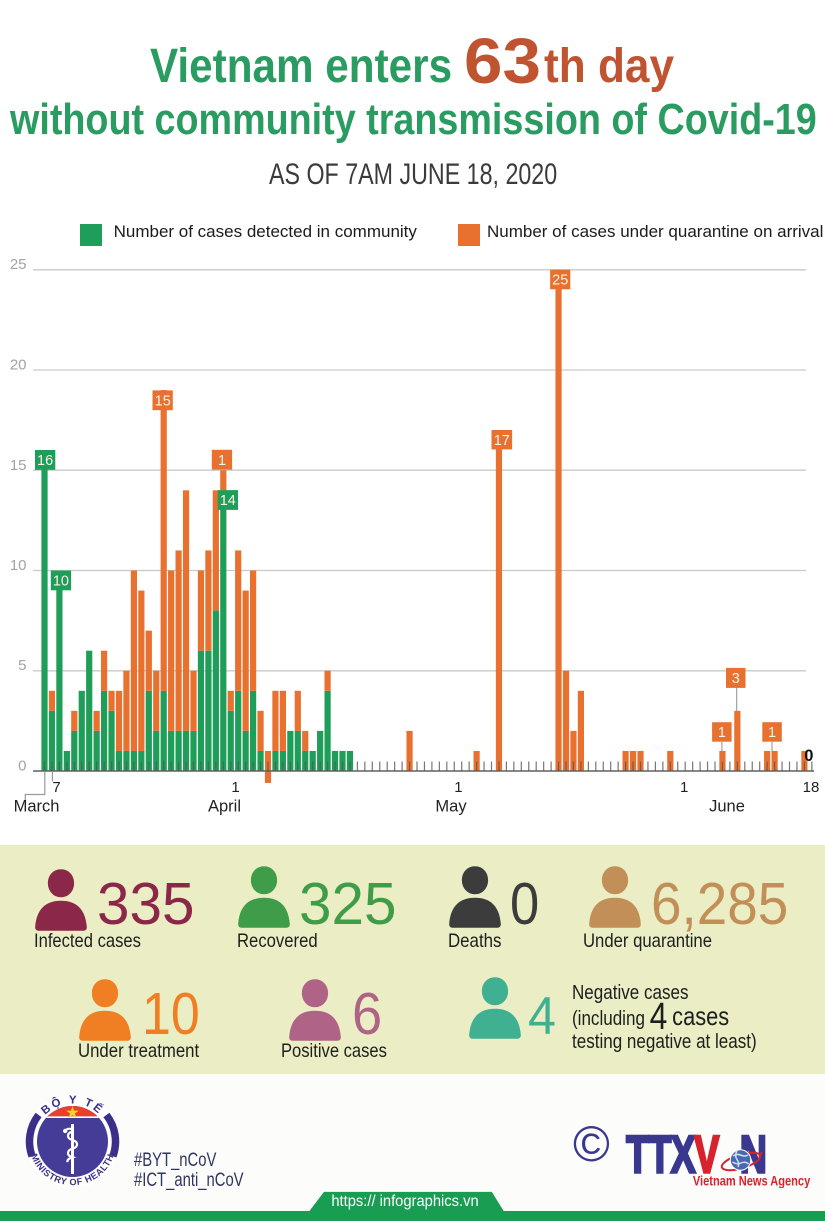 The height and width of the screenshot is (1221, 825). I want to click on svg-text: TTX, so click(661, 1156).